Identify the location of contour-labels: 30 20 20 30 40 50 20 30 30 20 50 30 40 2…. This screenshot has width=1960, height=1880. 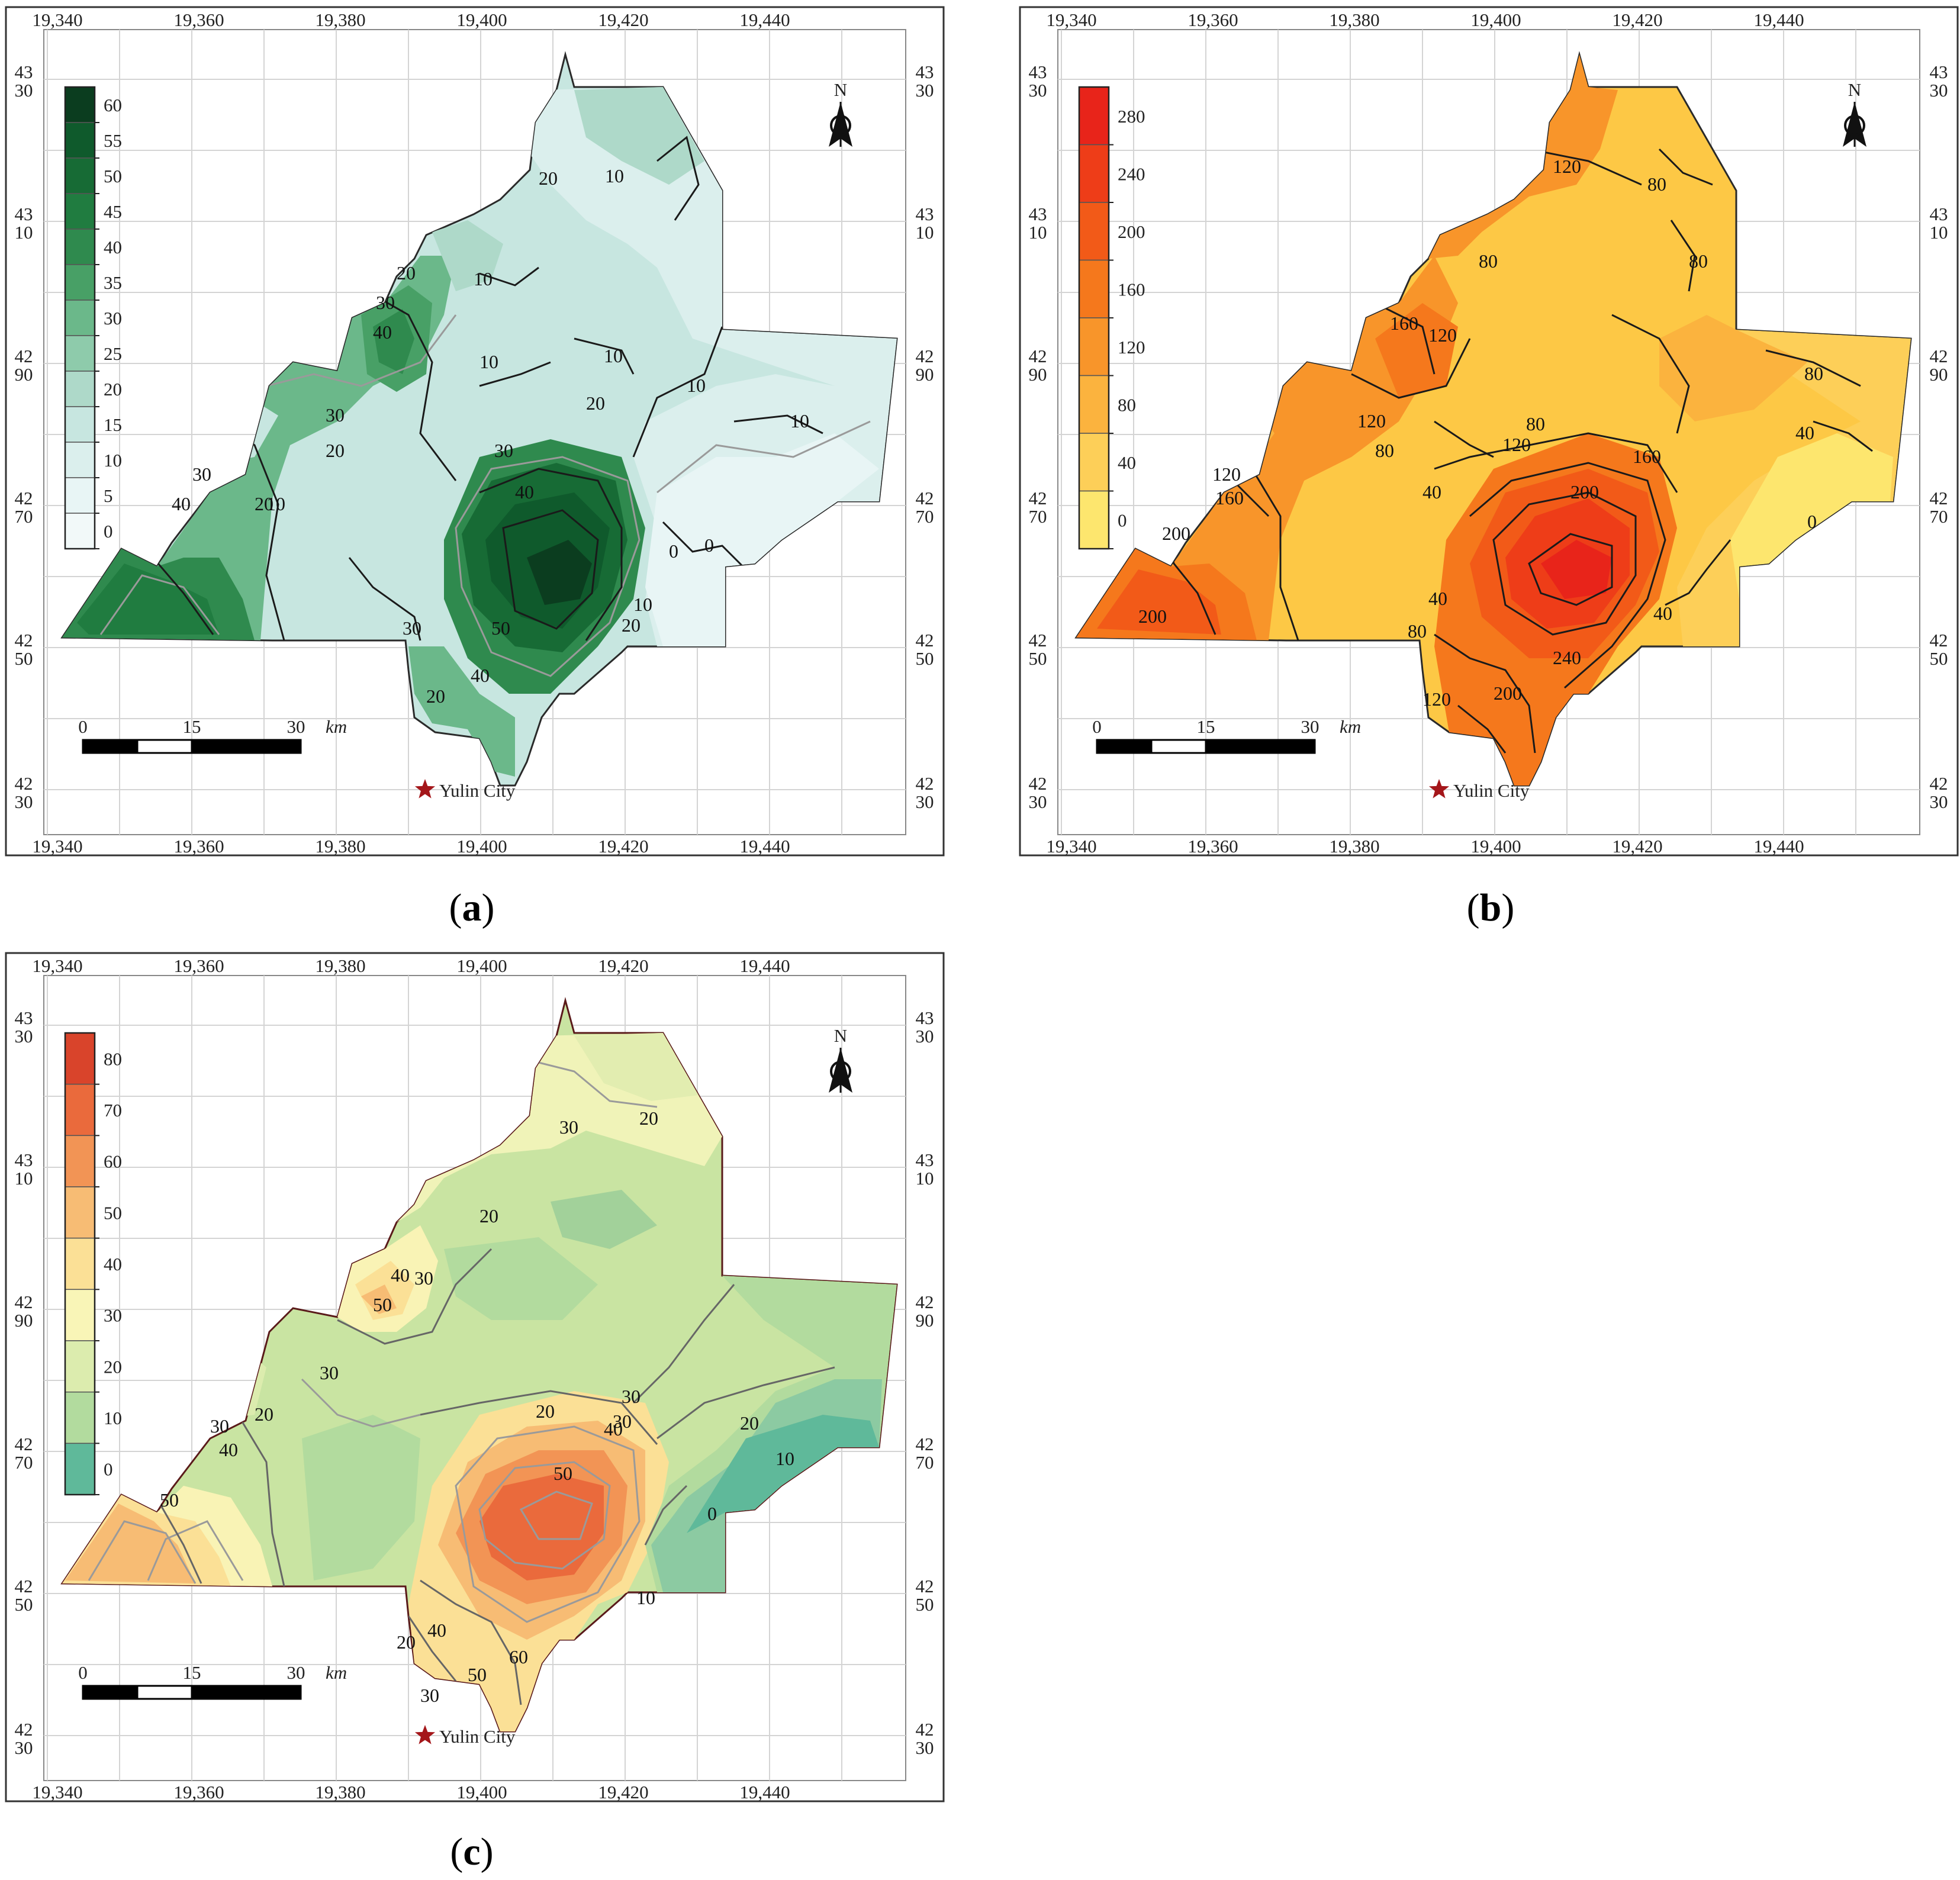
(477, 1407).